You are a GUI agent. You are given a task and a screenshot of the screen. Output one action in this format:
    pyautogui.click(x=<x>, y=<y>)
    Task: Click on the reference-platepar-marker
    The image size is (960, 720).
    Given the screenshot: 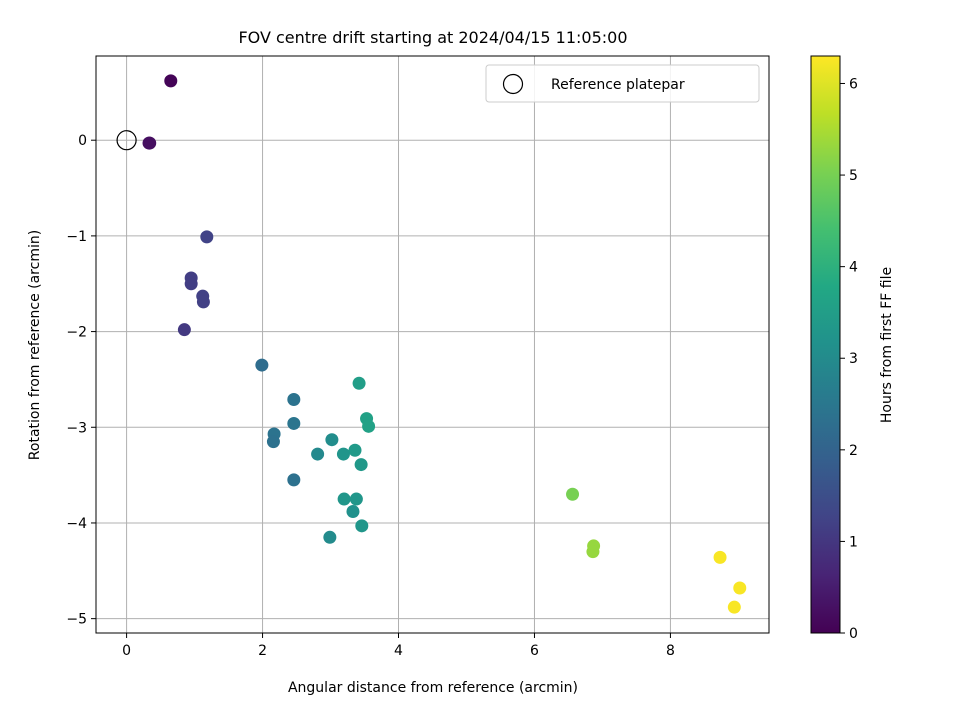 What is the action you would take?
    pyautogui.click(x=126, y=140)
    